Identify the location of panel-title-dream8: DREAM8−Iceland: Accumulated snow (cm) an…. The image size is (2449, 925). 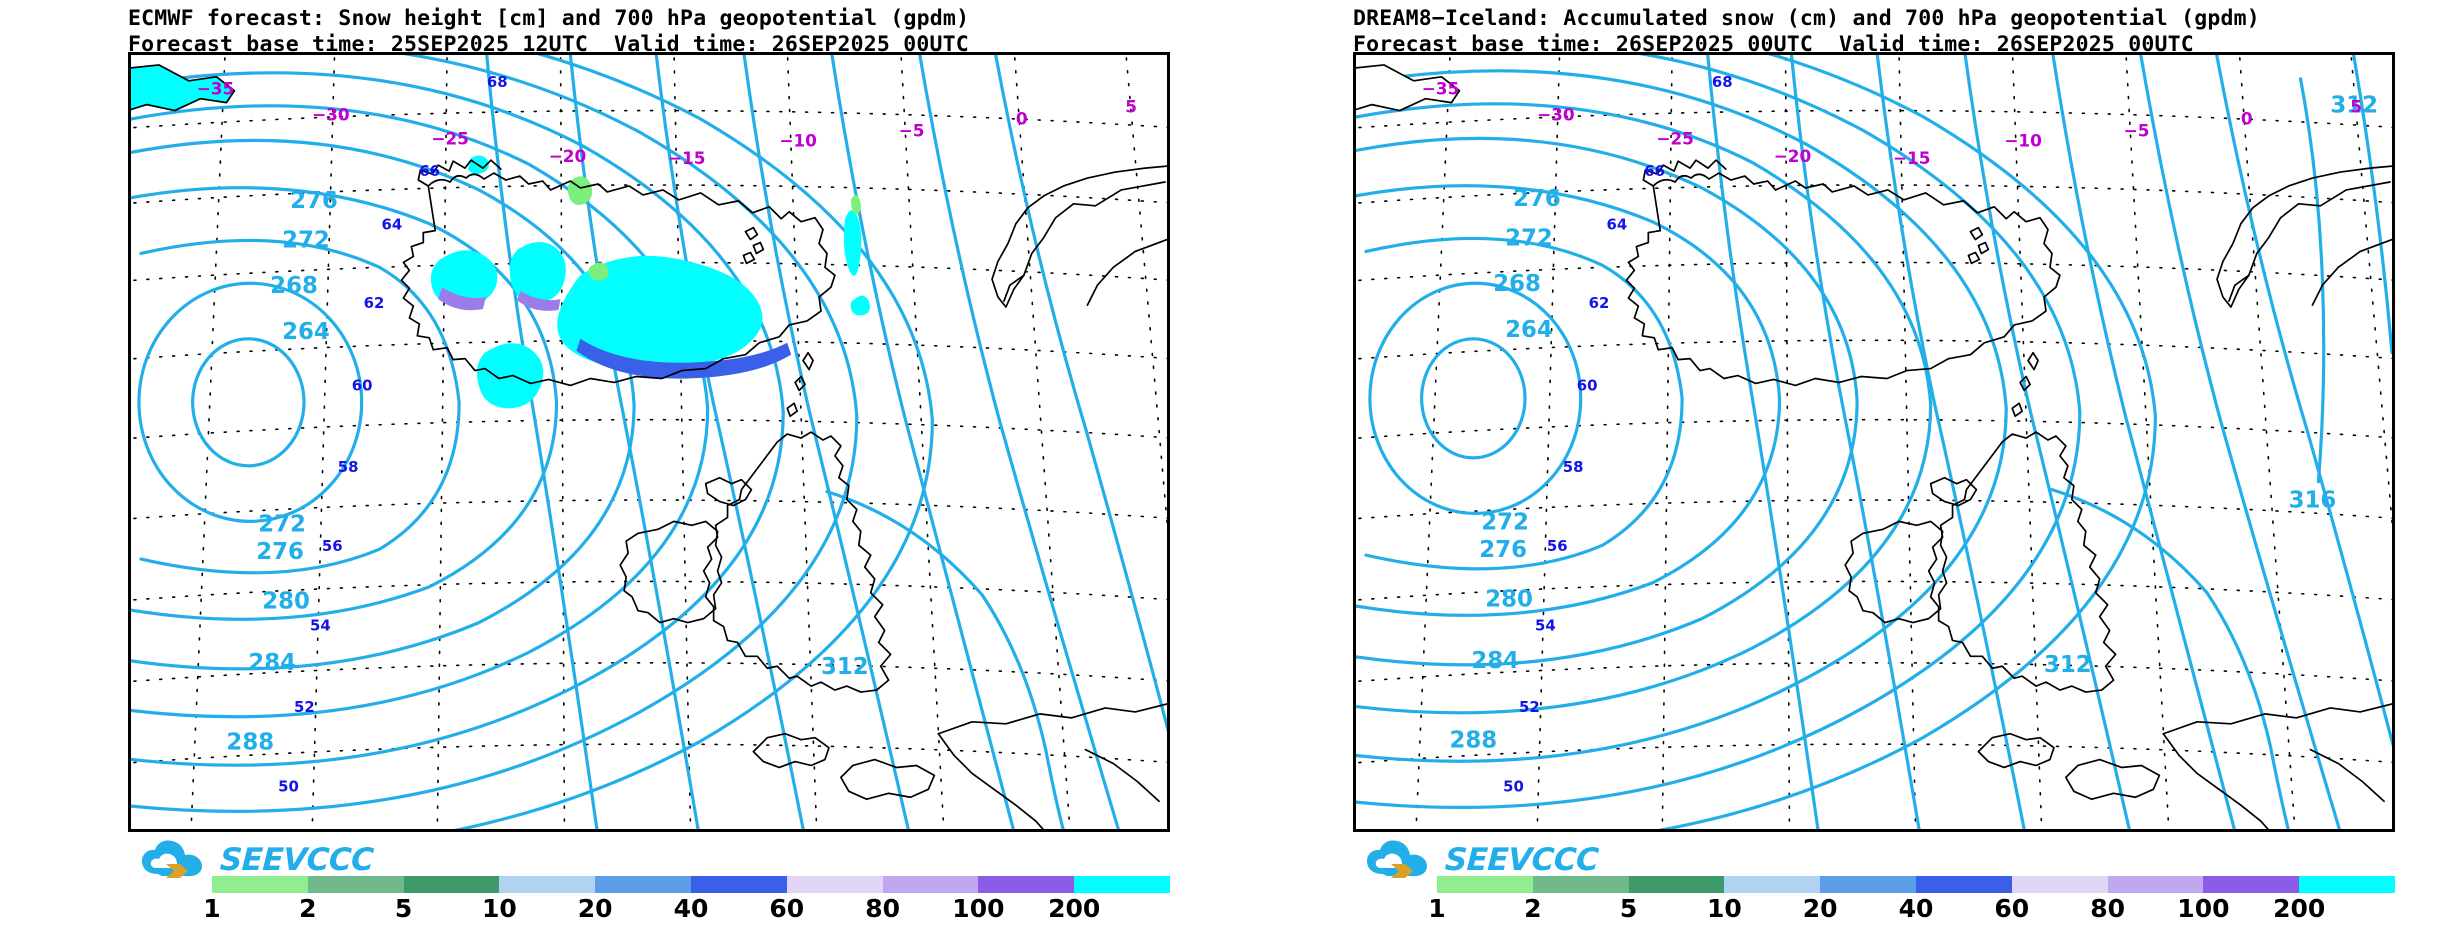
(1898, 32).